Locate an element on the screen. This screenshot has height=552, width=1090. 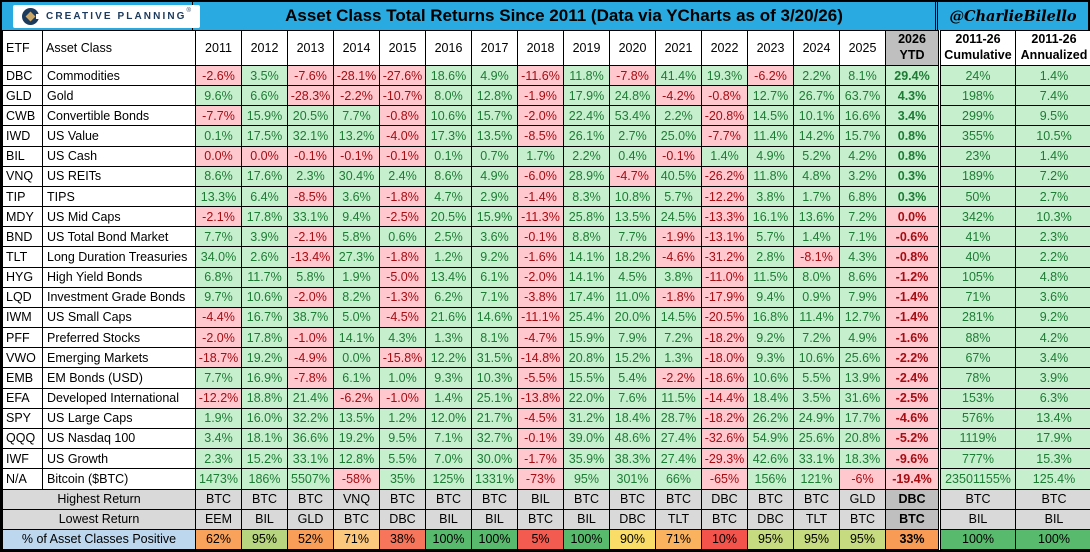
column-header-year: 2023 is located at coordinates (770, 48).